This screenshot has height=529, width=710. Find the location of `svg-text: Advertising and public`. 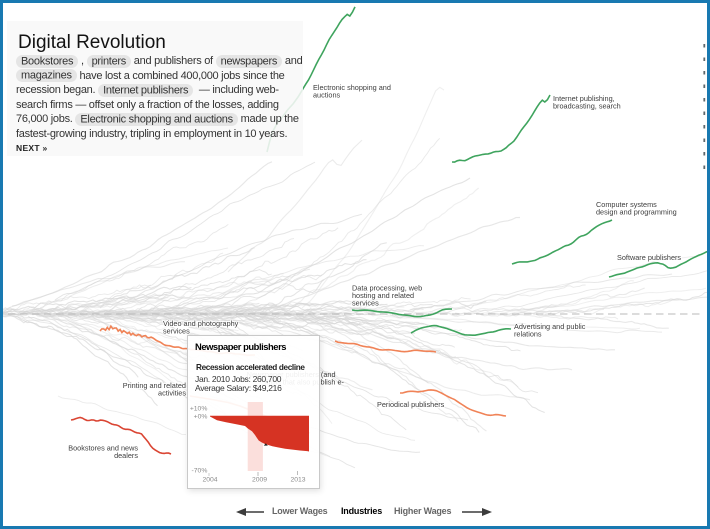

svg-text: Advertising and public is located at coordinates (550, 326).